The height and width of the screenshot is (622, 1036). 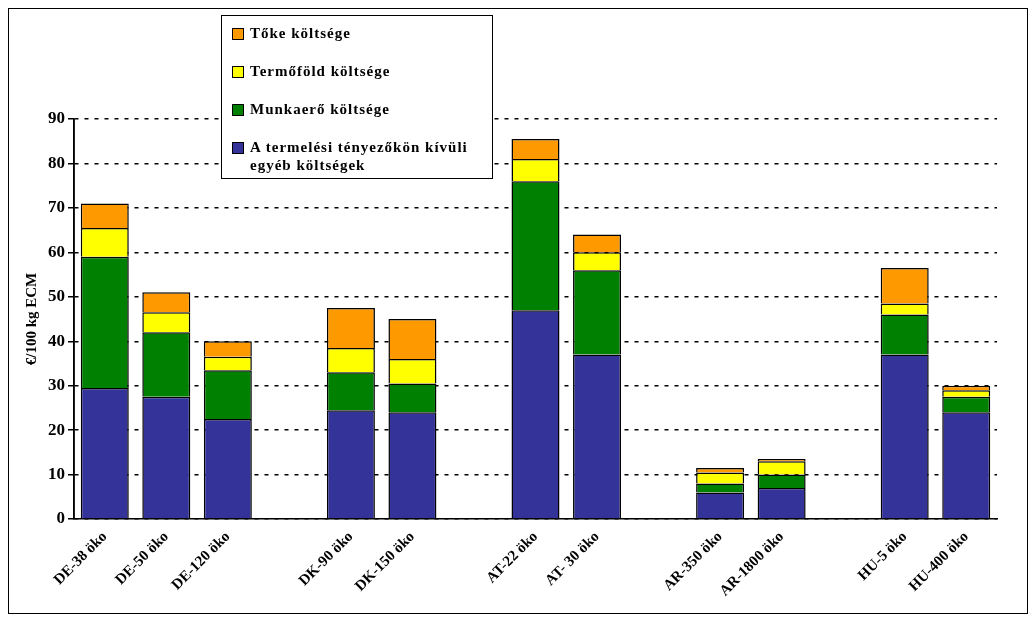 I want to click on y-tick-label: 40, so click(x=56, y=340).